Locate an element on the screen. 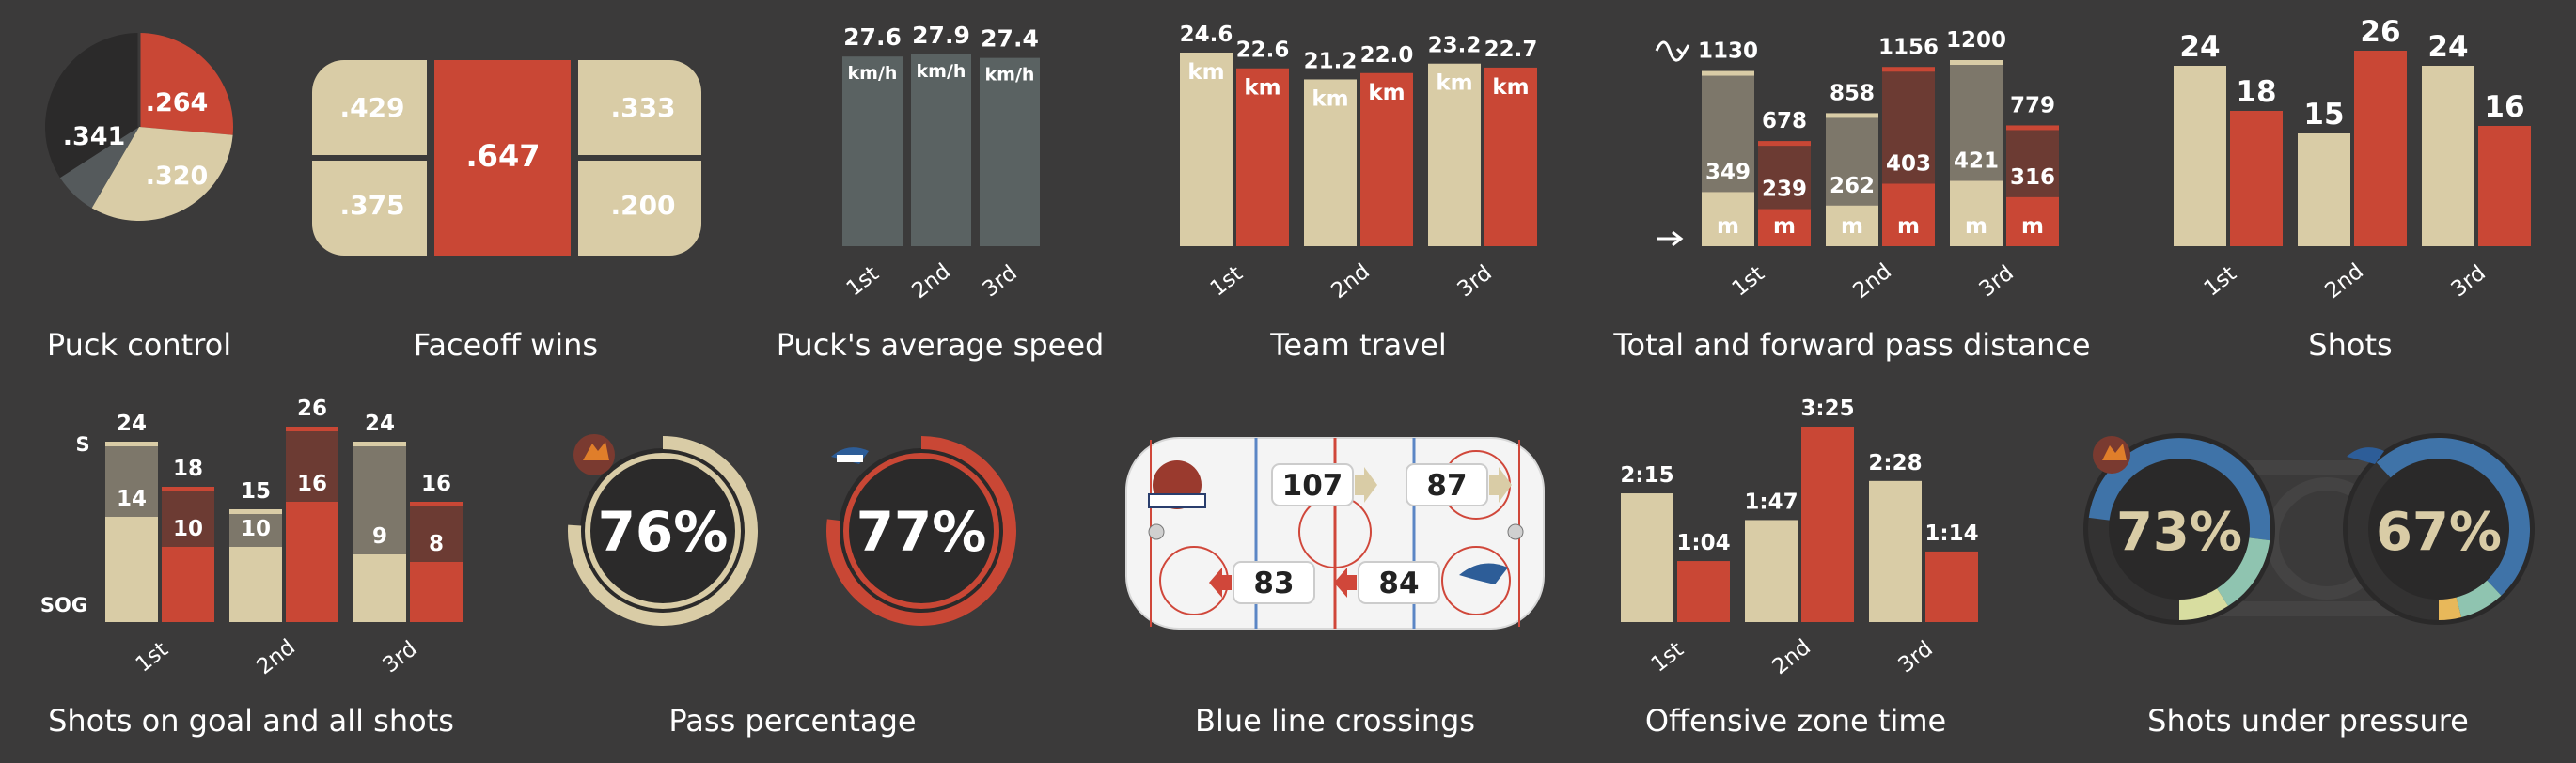  pass-total-label: 779 is located at coordinates (2032, 105).